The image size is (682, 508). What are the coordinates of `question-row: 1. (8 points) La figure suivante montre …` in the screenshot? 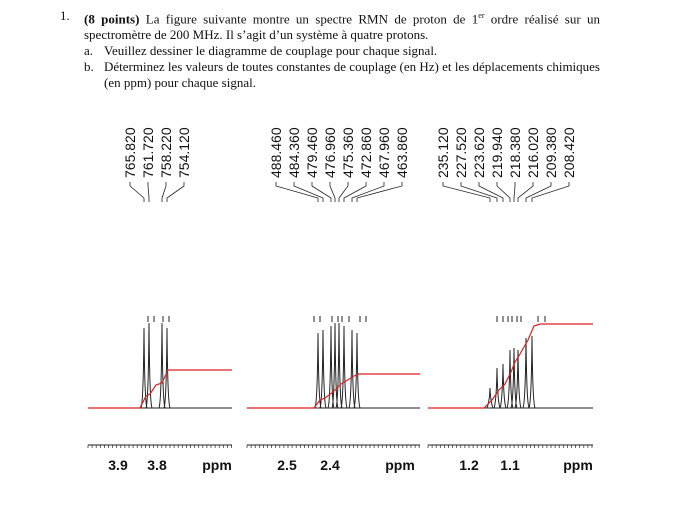 It's located at (330, 25).